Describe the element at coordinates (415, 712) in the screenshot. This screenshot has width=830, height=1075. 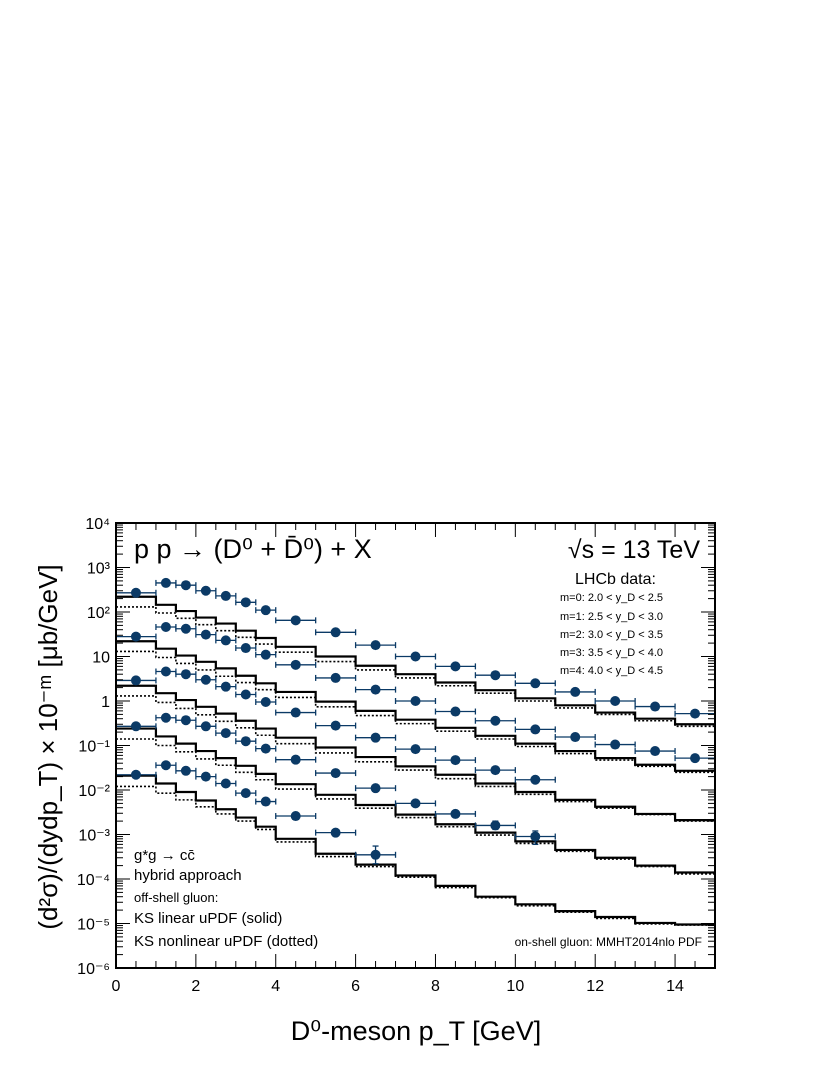
I see `theory-dotted-m1` at that location.